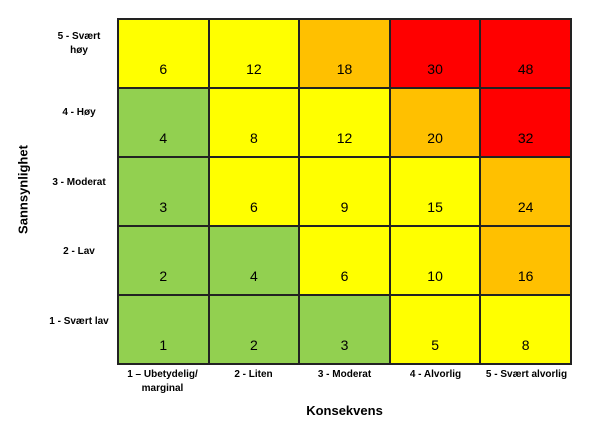  I want to click on y-tick-label: 4 - Høy, so click(79, 113).